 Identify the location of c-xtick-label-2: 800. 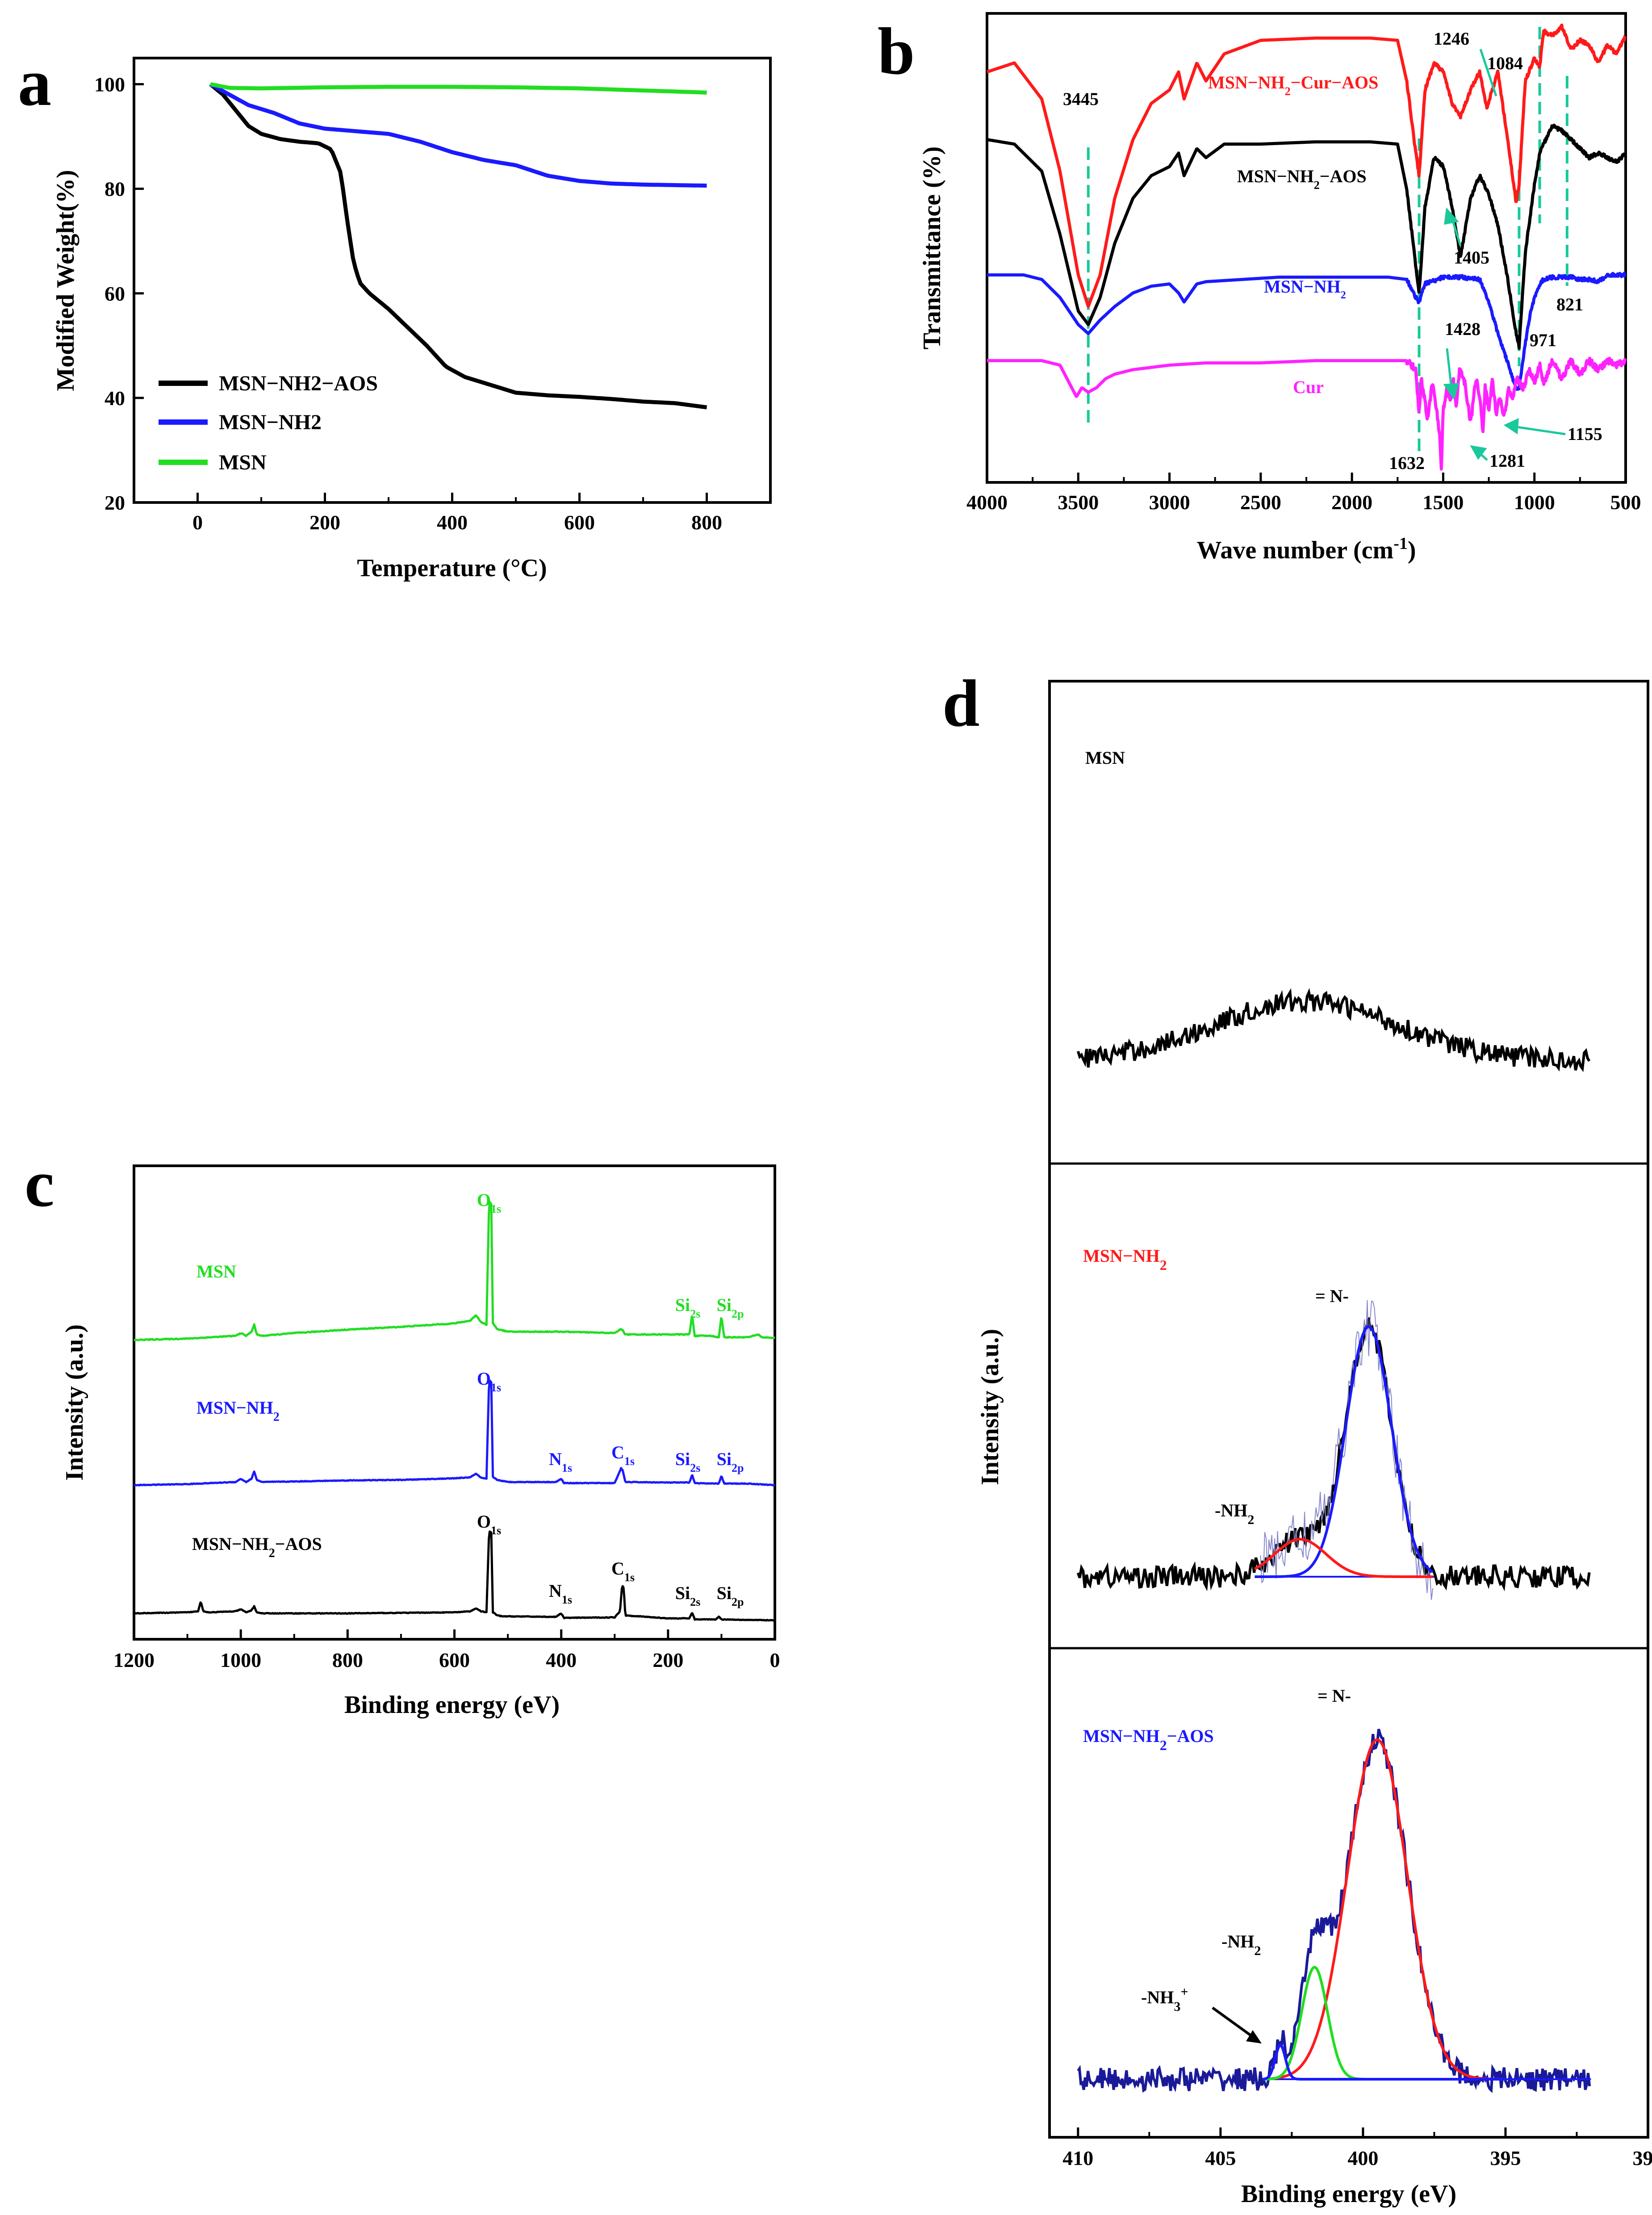
(347, 1660).